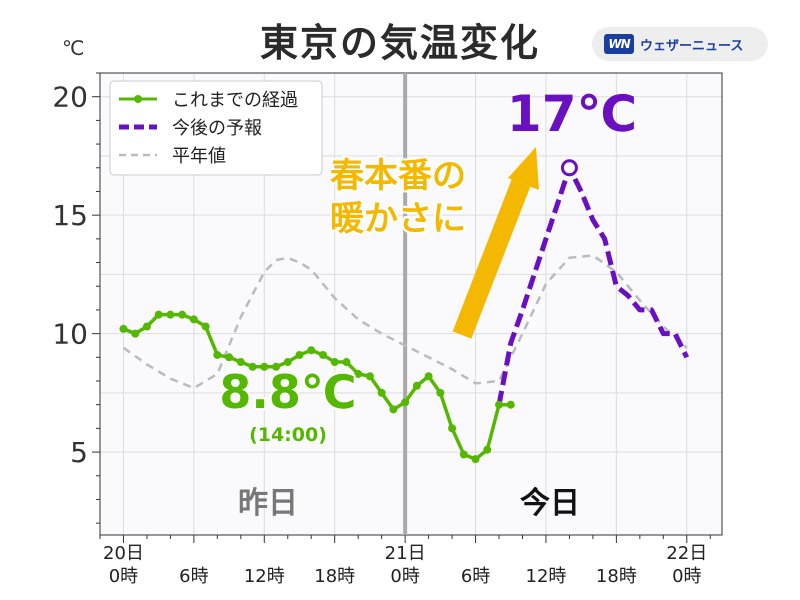  Describe the element at coordinates (70, 97) in the screenshot. I see `y-tick-label: 20` at that location.